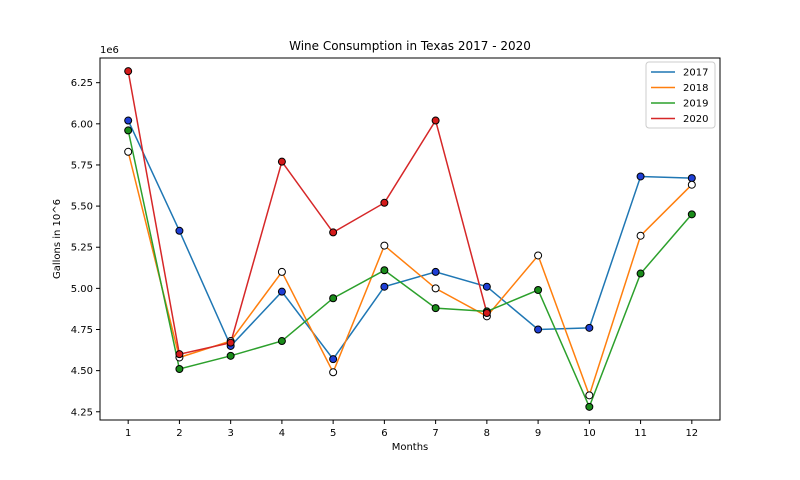 This screenshot has height=480, width=800. What do you see at coordinates (695, 73) in the screenshot?
I see `legend-label: 2017` at bounding box center [695, 73].